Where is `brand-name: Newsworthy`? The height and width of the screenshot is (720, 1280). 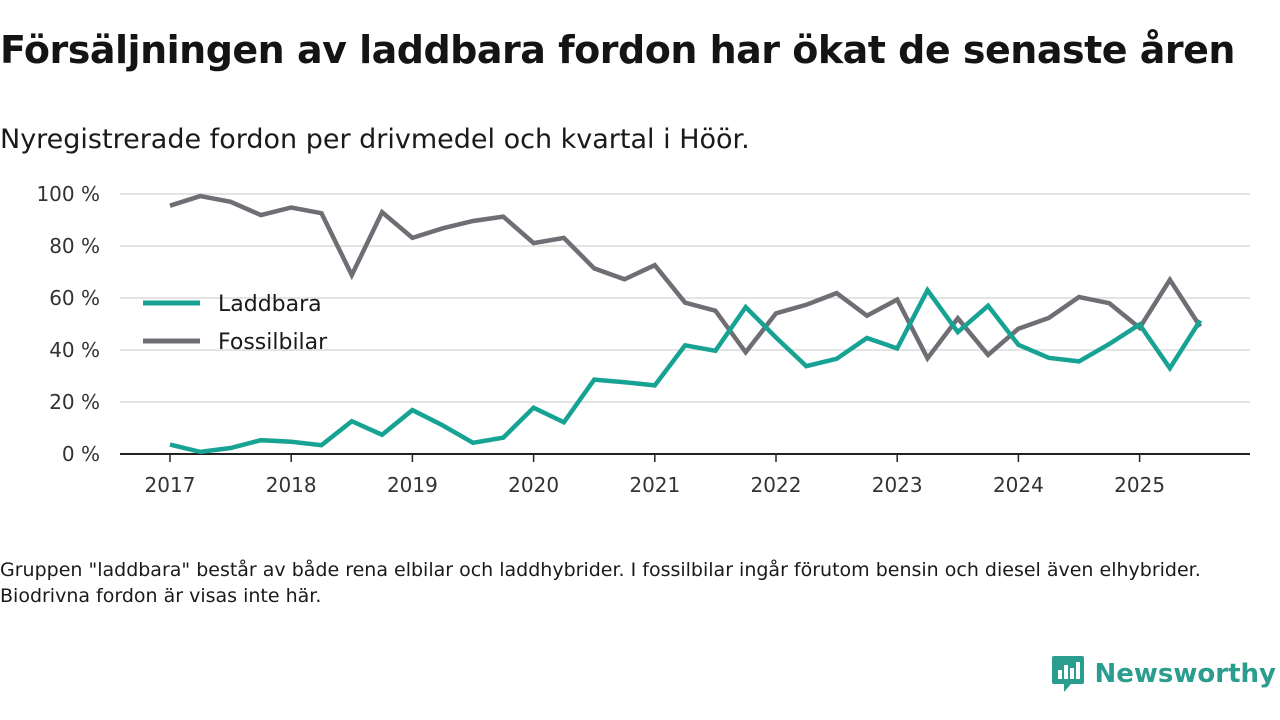 brand-name: Newsworthy is located at coordinates (1185, 674).